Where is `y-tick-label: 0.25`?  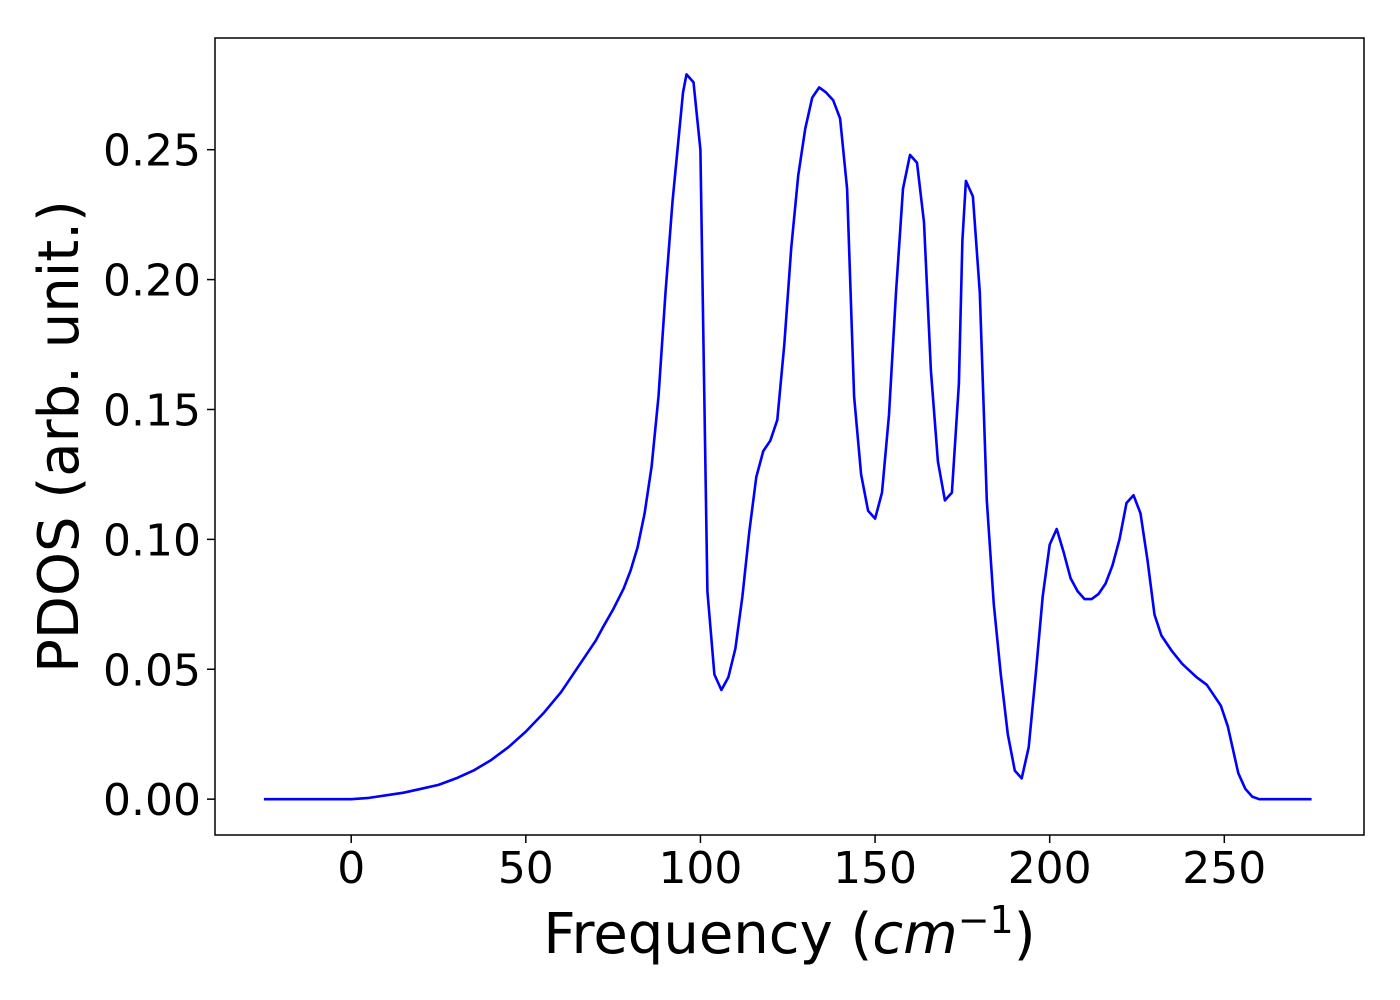 y-tick-label: 0.25 is located at coordinates (152, 151).